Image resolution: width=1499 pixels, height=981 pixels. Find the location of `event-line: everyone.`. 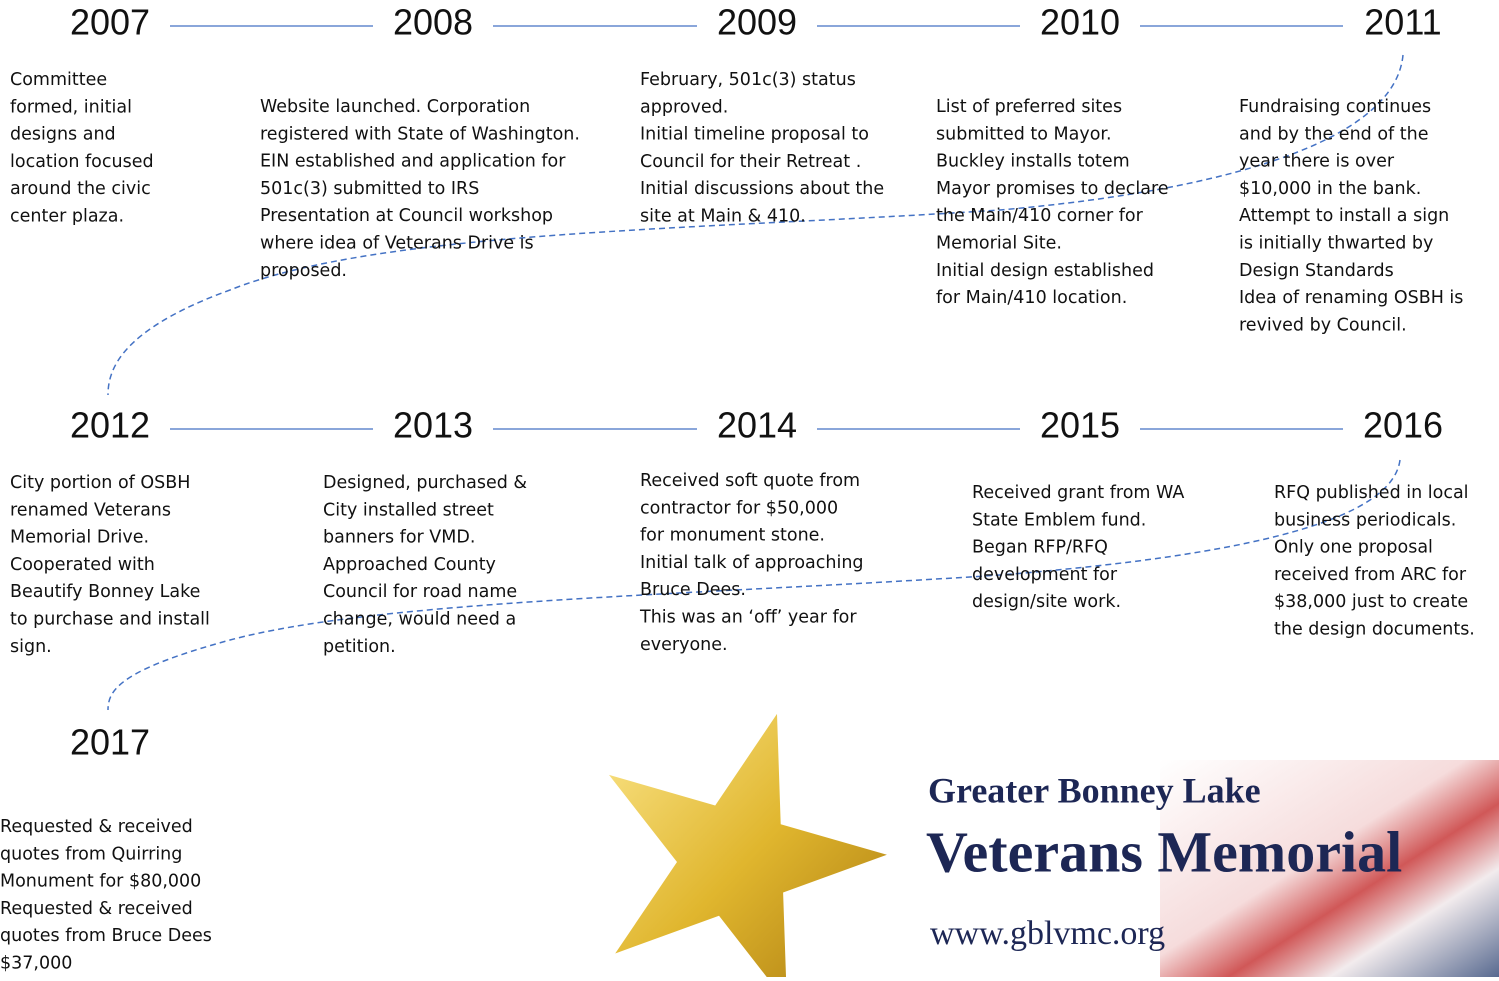

event-line: everyone. is located at coordinates (684, 645).